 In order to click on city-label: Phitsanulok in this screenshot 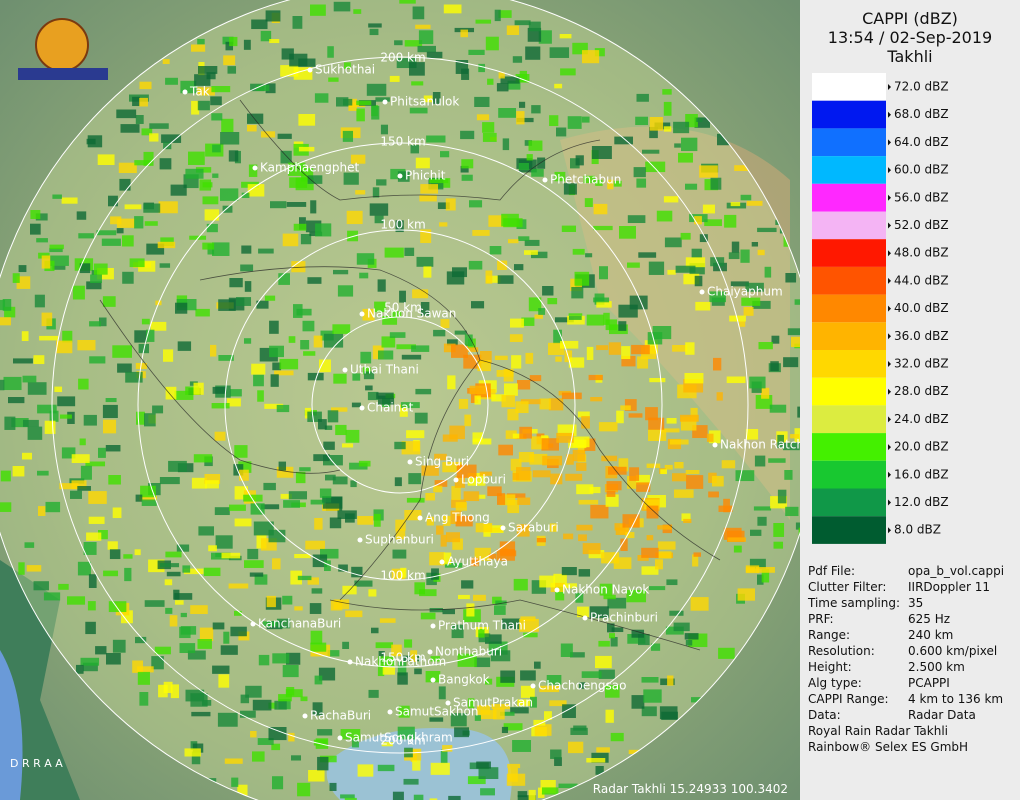, I will do `click(424, 102)`.